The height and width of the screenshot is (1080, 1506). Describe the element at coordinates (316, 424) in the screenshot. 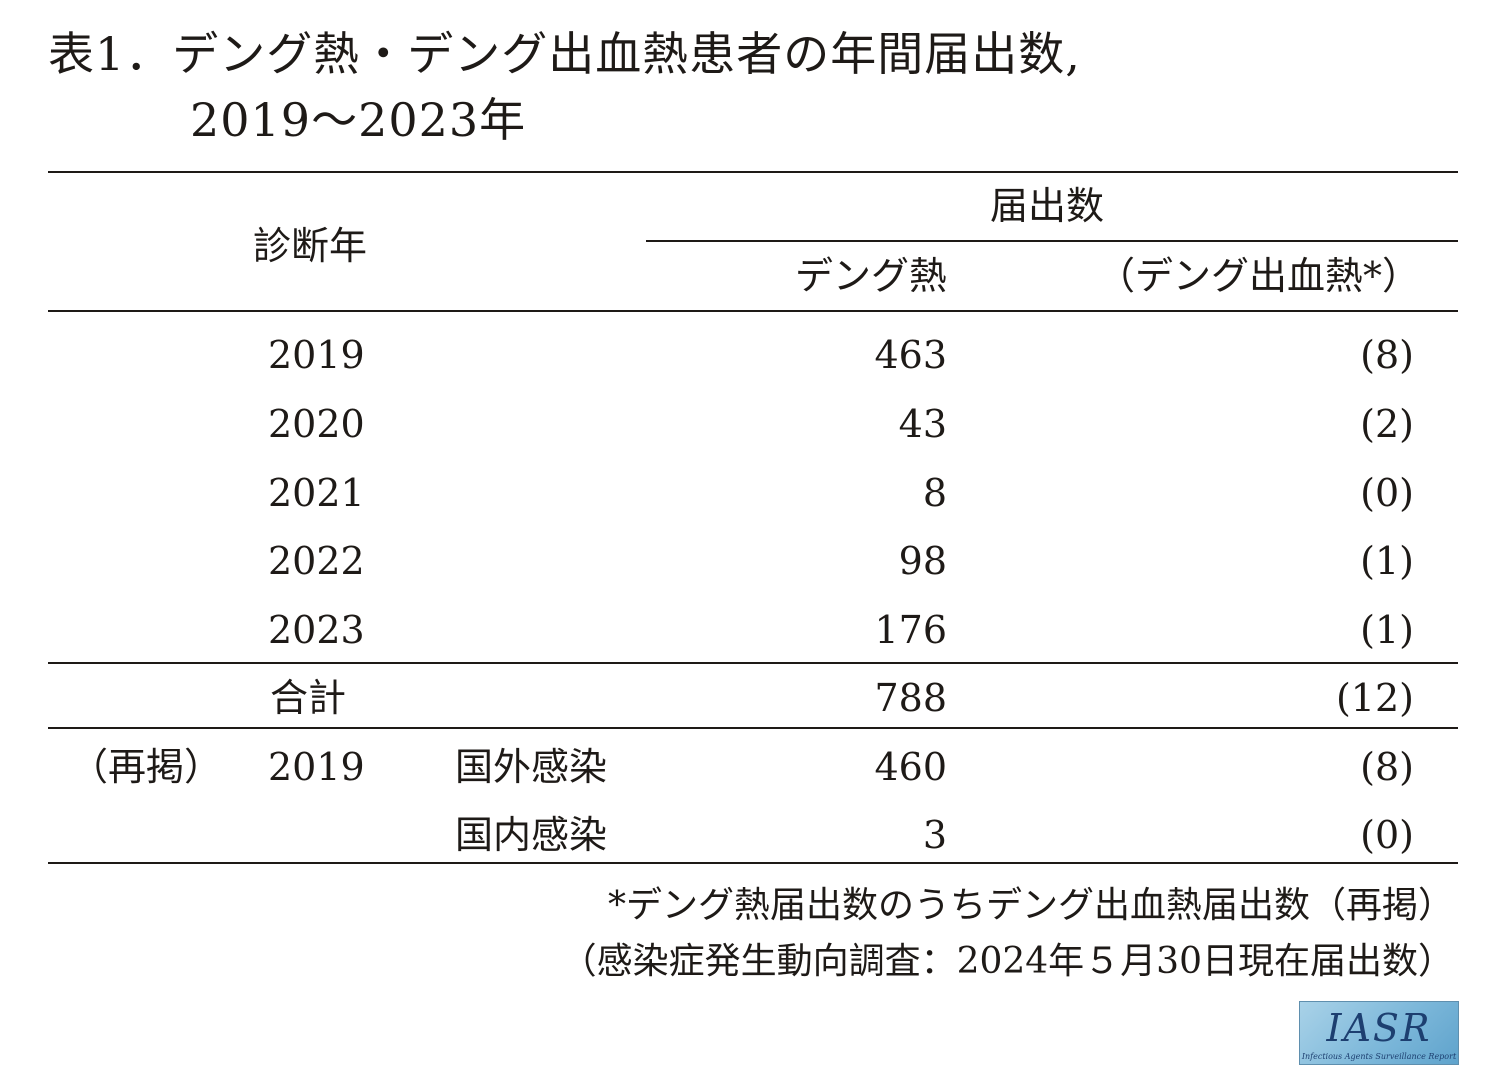

I see `row-2020-year: 2020` at that location.